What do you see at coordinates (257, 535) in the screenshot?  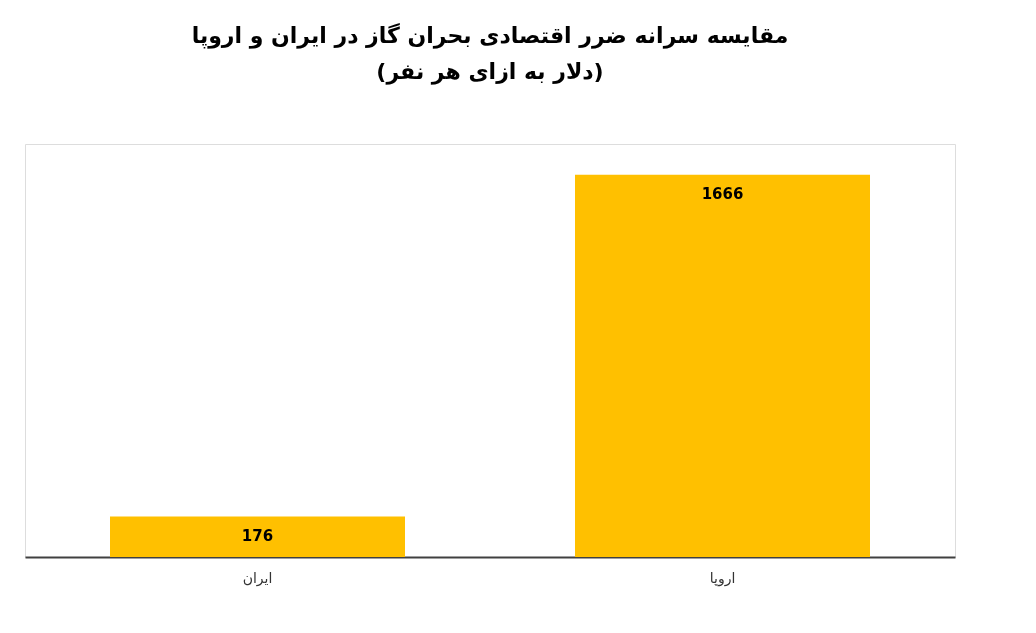 I see `data-label: 176` at bounding box center [257, 535].